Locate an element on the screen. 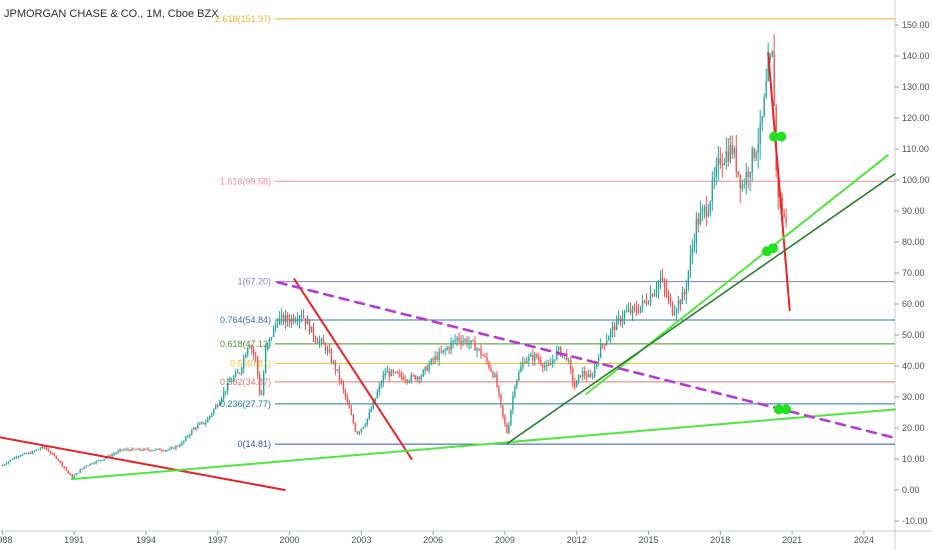 Image resolution: width=932 pixels, height=550 pixels. x-tick-label: 2006 is located at coordinates (433, 540).